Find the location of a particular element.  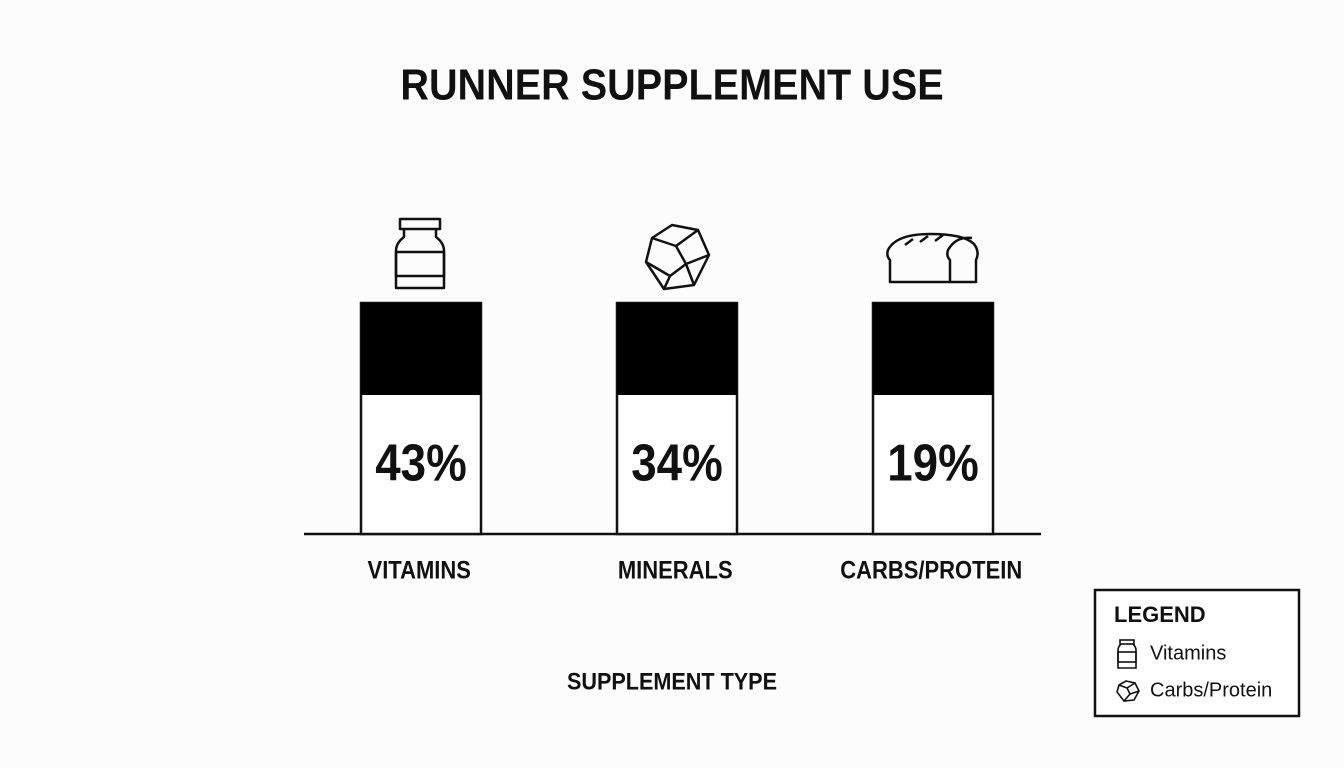

mineral-icon is located at coordinates (677, 257).